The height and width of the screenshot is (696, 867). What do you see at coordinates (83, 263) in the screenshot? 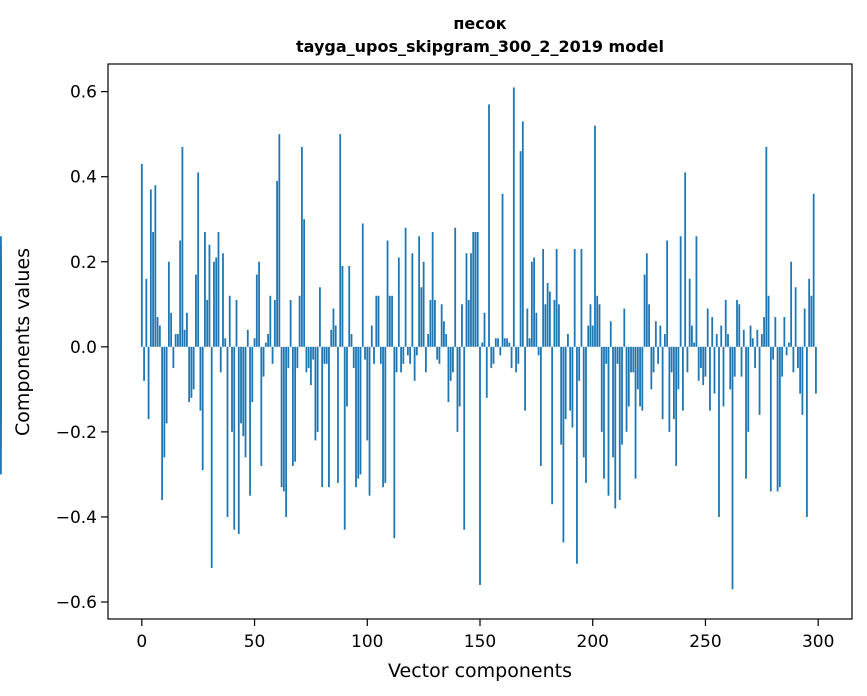
I see `y-tick-label: 0.2` at bounding box center [83, 263].